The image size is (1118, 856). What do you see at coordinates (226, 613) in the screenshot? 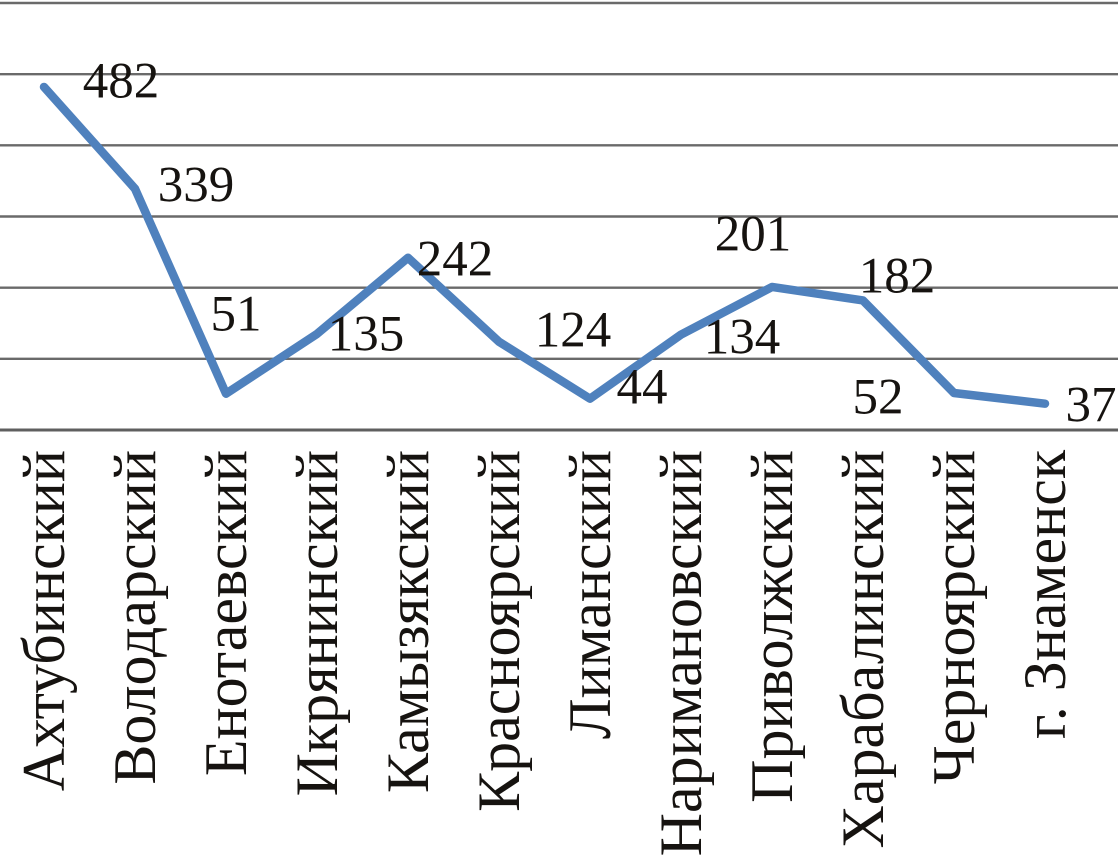
I see `x-axis-label-text: Енотаевский` at bounding box center [226, 613].